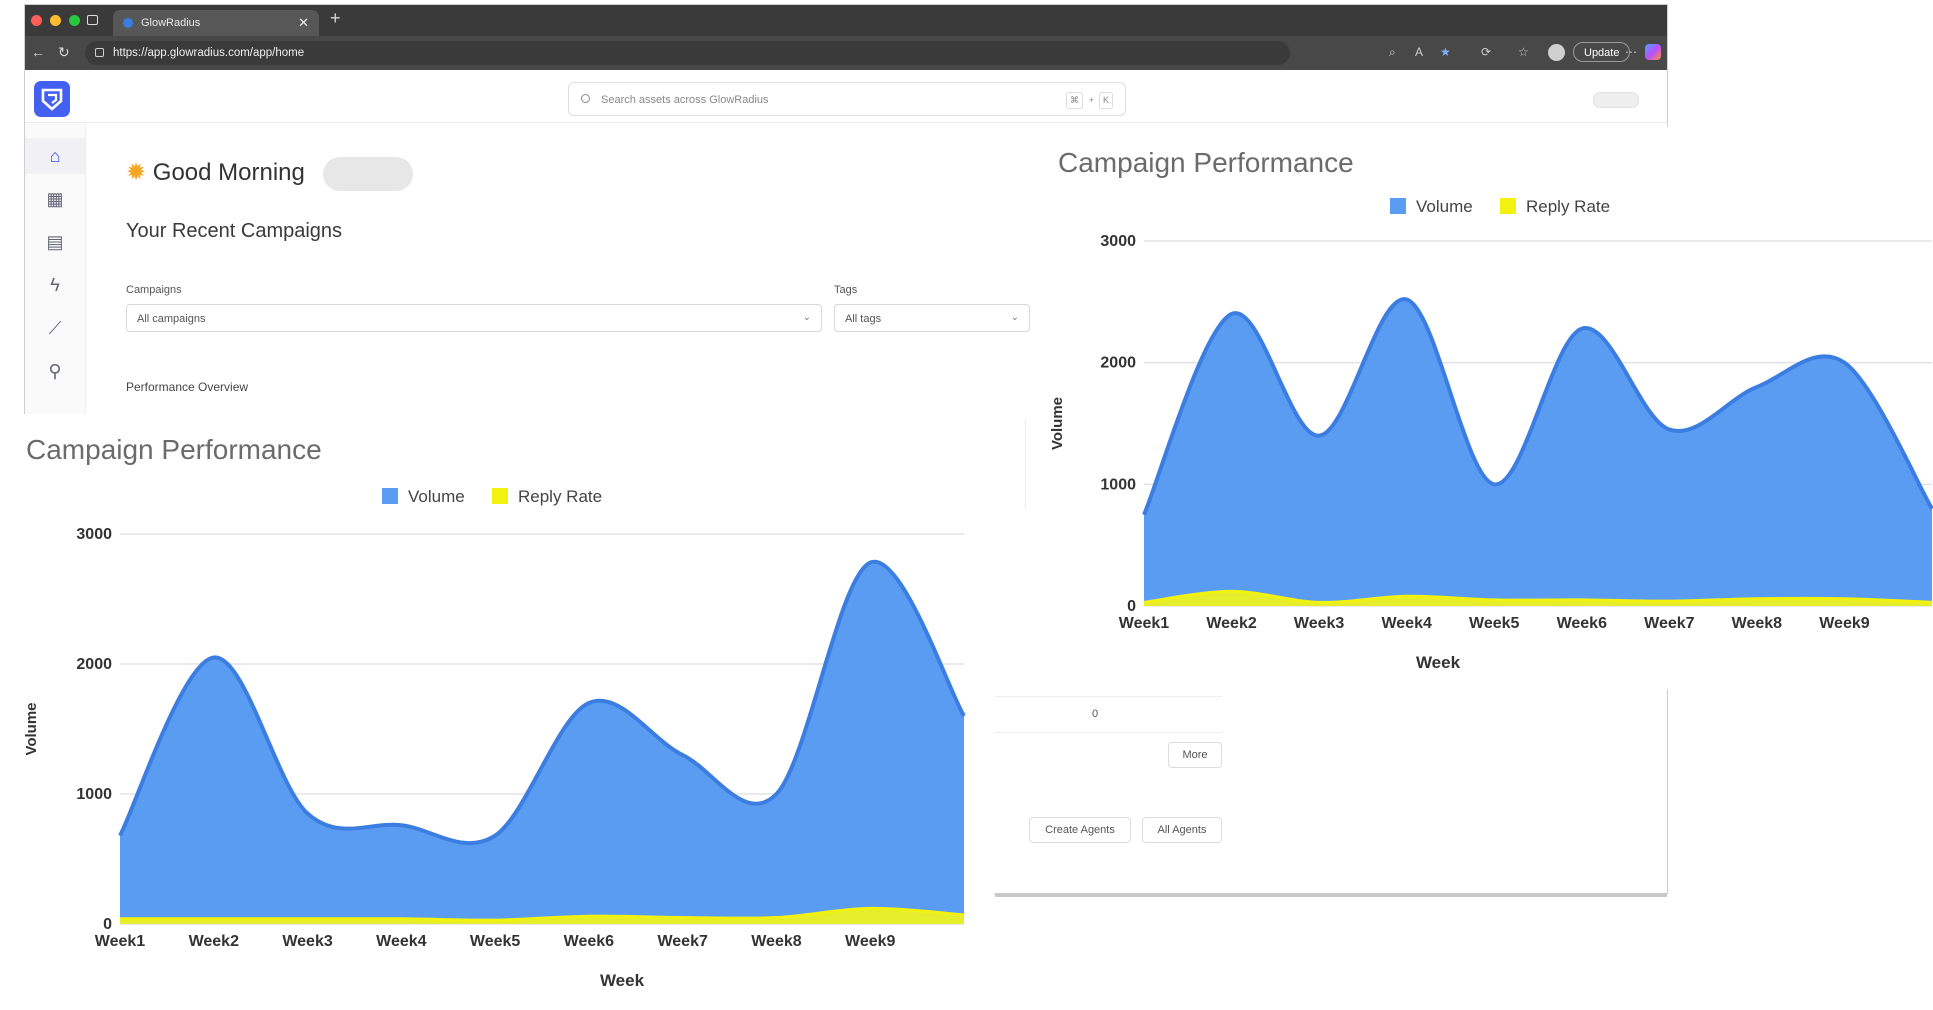  Describe the element at coordinates (1319, 623) in the screenshot. I see `x-tick-label: Week3` at that location.